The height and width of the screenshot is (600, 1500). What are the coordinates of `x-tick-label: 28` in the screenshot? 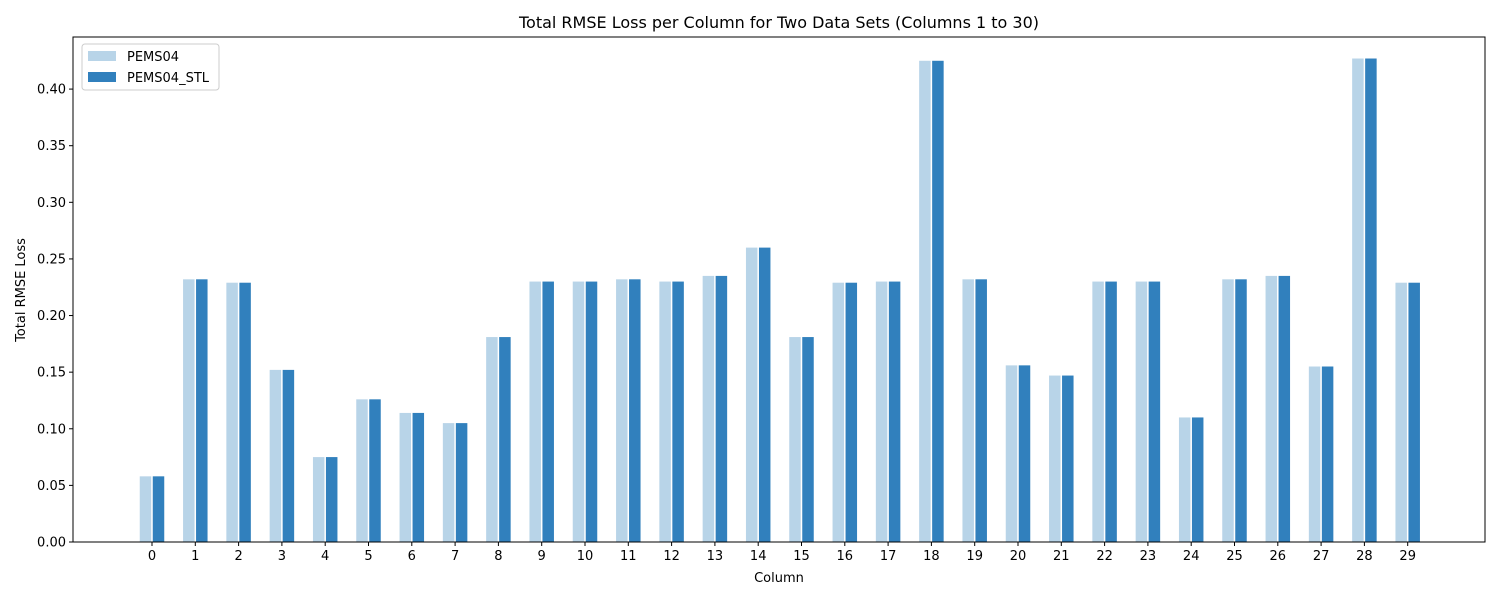 It's located at (1364, 556).